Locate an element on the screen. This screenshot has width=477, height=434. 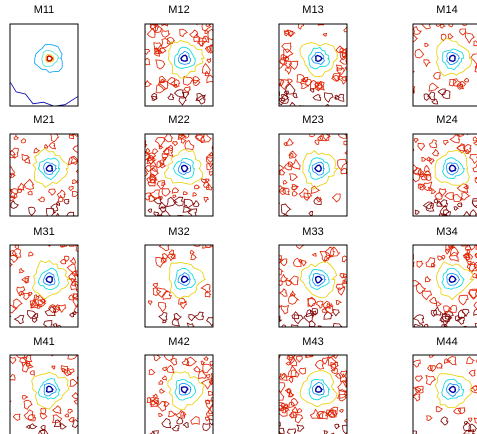
panel: M34 is located at coordinates (436, 281).